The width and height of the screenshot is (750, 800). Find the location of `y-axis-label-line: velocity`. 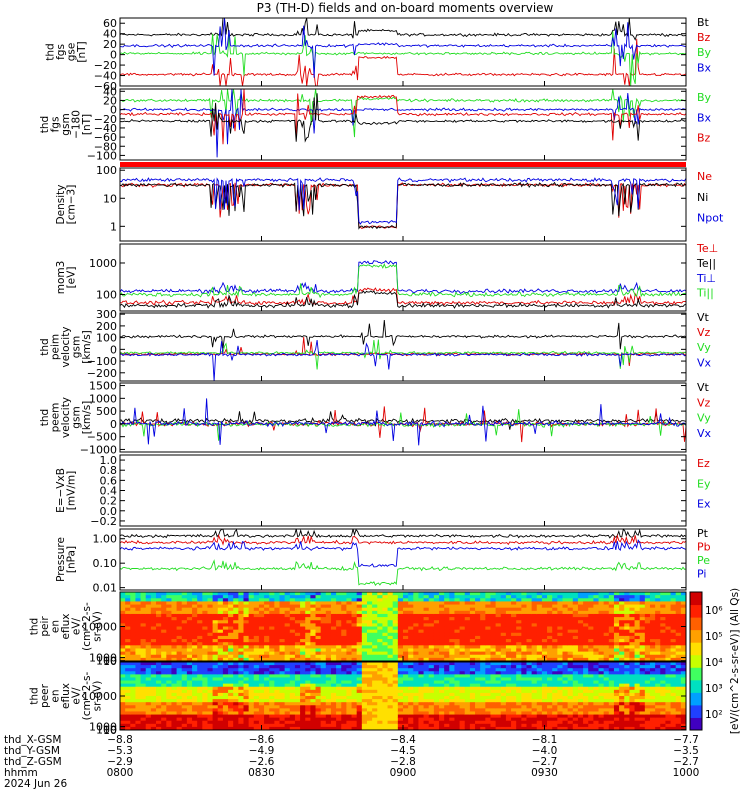

y-axis-label-line: velocity is located at coordinates (66, 417).